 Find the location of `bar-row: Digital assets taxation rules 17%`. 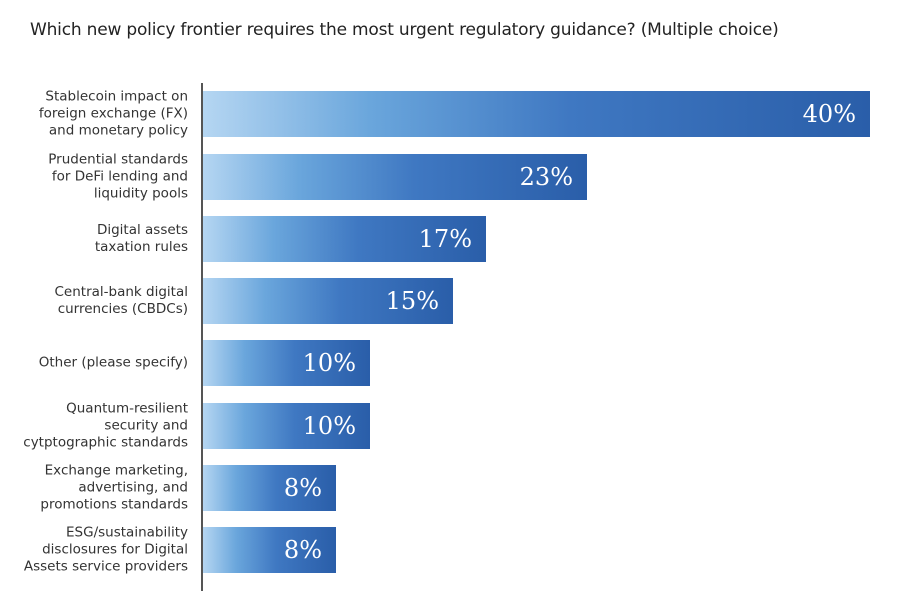

bar-row: Digital assets taxation rules 17% is located at coordinates (450, 239).